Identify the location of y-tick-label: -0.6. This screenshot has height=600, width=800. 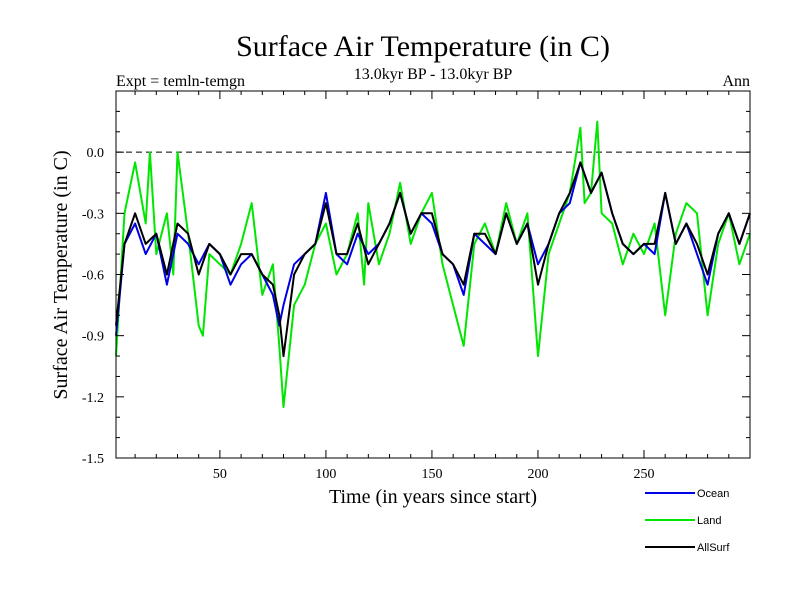
(93, 276).